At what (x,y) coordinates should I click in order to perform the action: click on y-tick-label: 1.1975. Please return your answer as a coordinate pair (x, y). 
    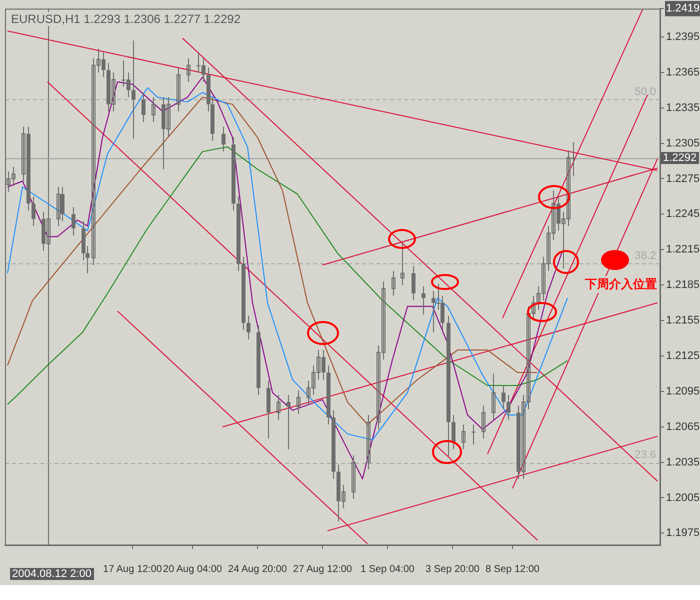
    Looking at the image, I should click on (683, 533).